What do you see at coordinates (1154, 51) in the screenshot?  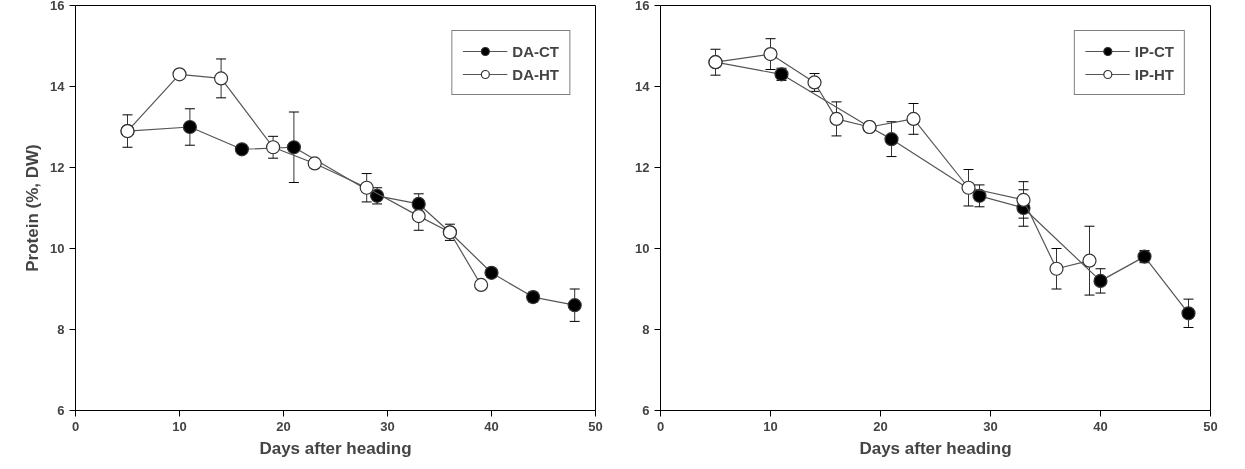 I see `legend-label: IP-CT` at bounding box center [1154, 51].